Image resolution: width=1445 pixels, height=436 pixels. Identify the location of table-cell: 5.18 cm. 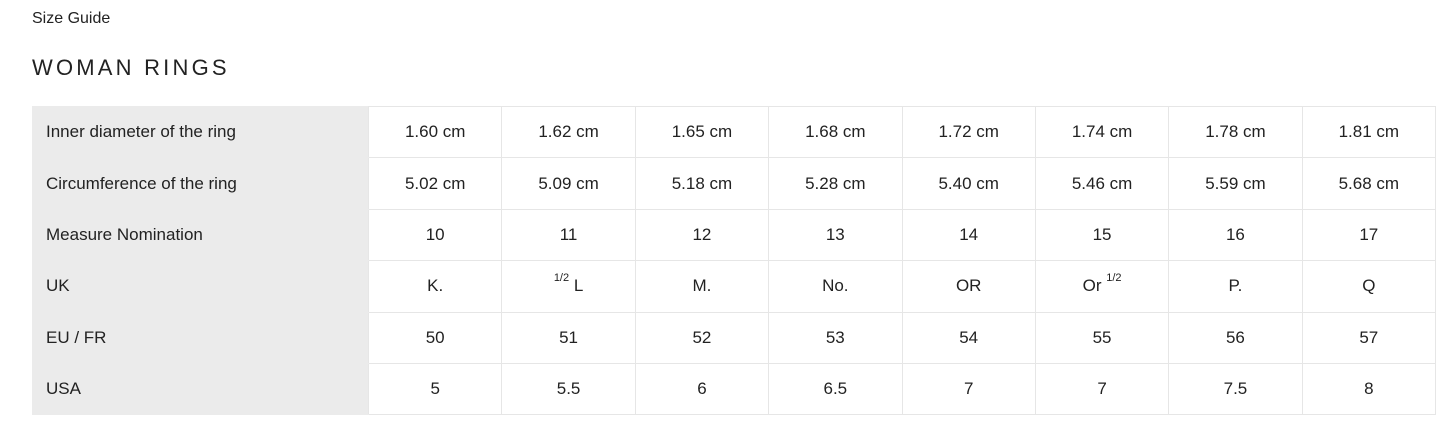
(702, 183).